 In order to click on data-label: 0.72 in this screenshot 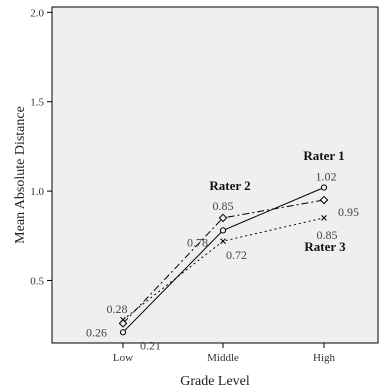, I will do `click(236, 255)`.